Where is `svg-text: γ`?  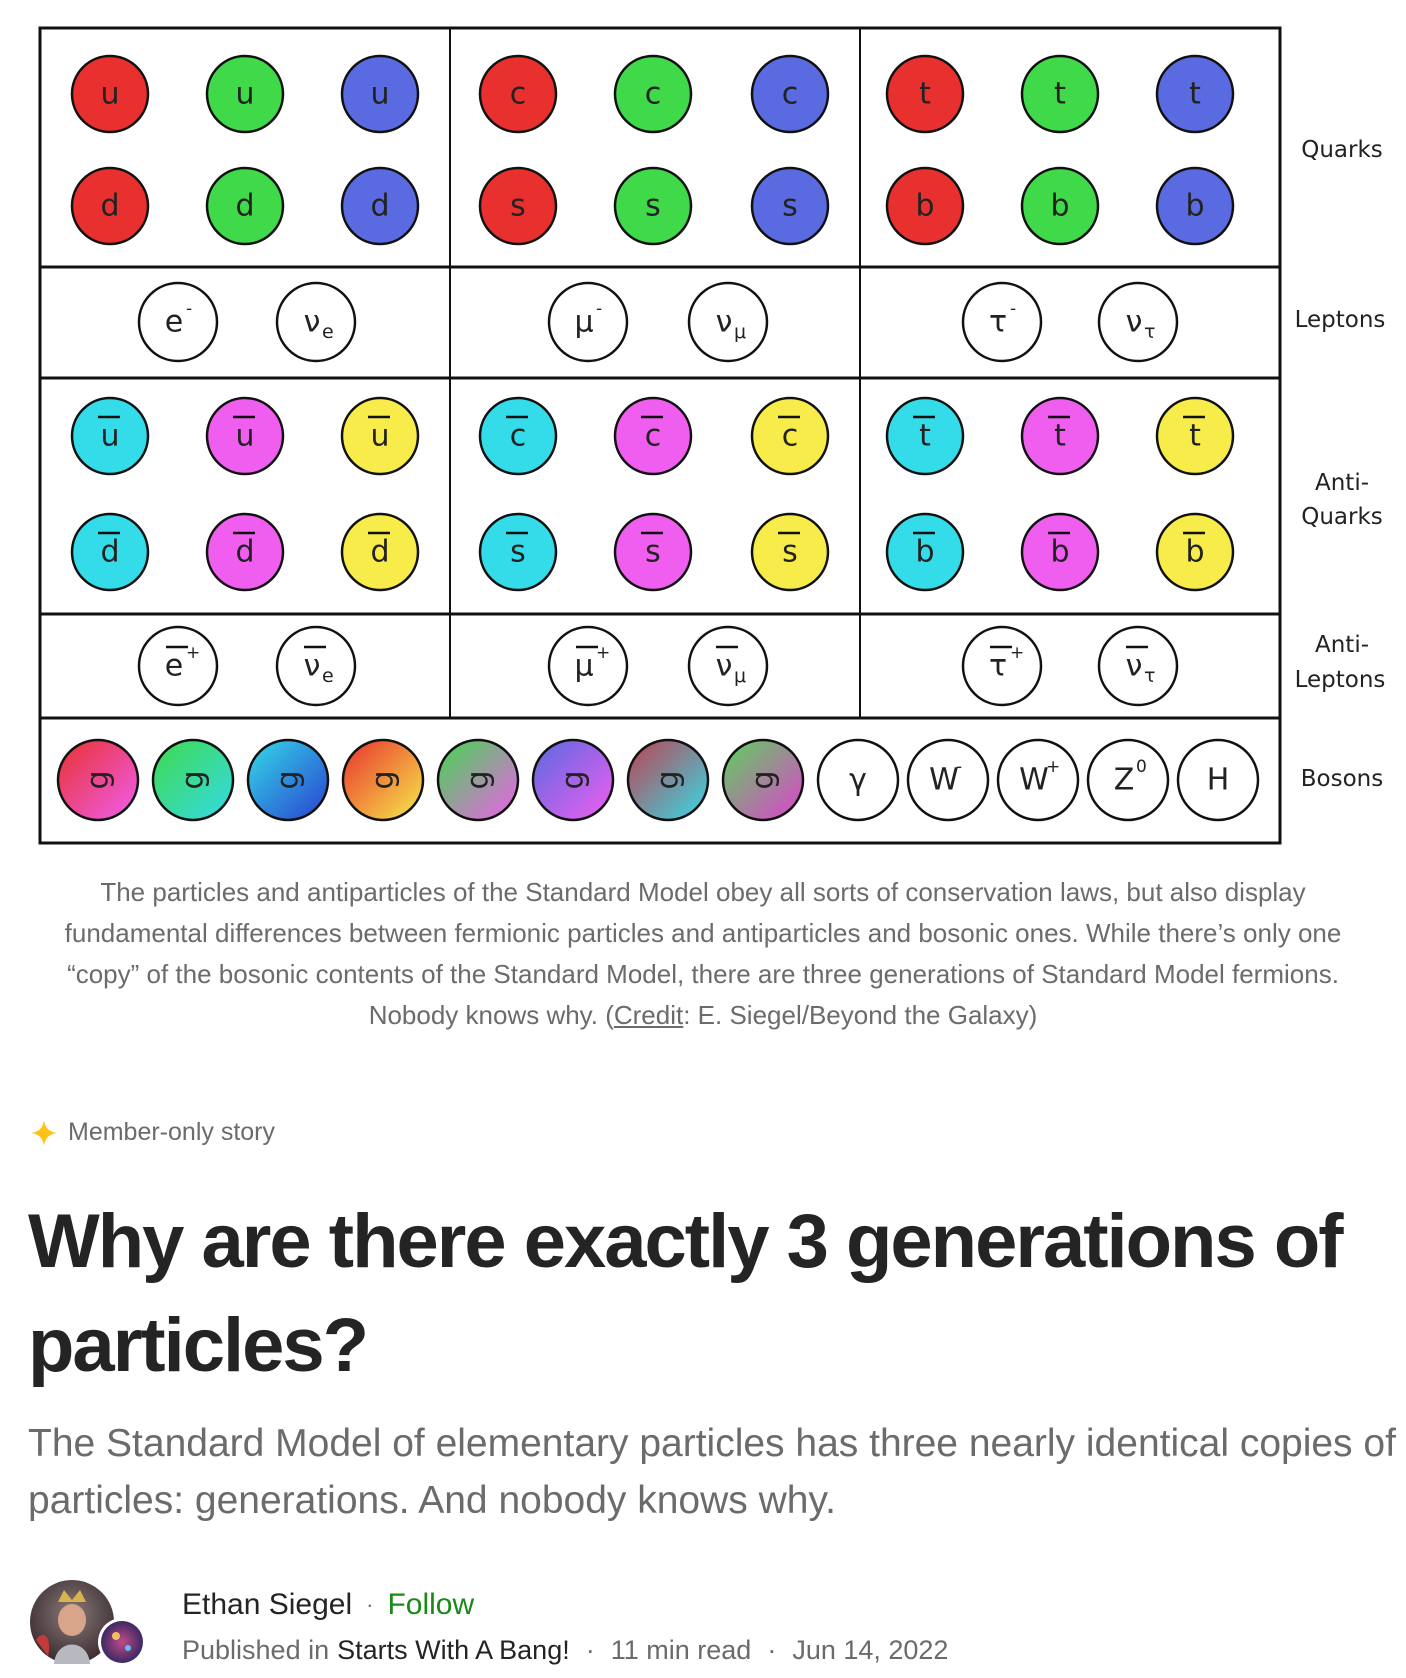
svg-text: γ is located at coordinates (858, 780).